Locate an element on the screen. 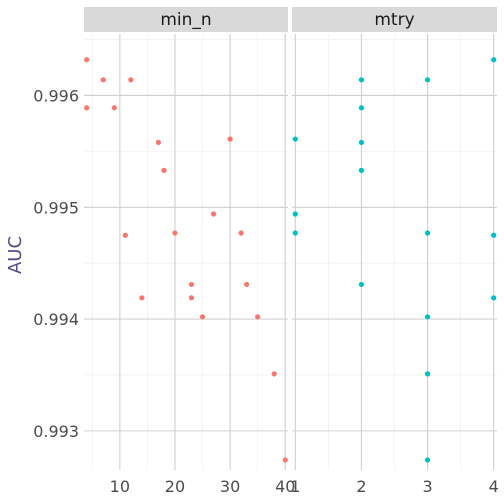 The height and width of the screenshot is (504, 504). facet-strip-mtry is located at coordinates (394, 19).